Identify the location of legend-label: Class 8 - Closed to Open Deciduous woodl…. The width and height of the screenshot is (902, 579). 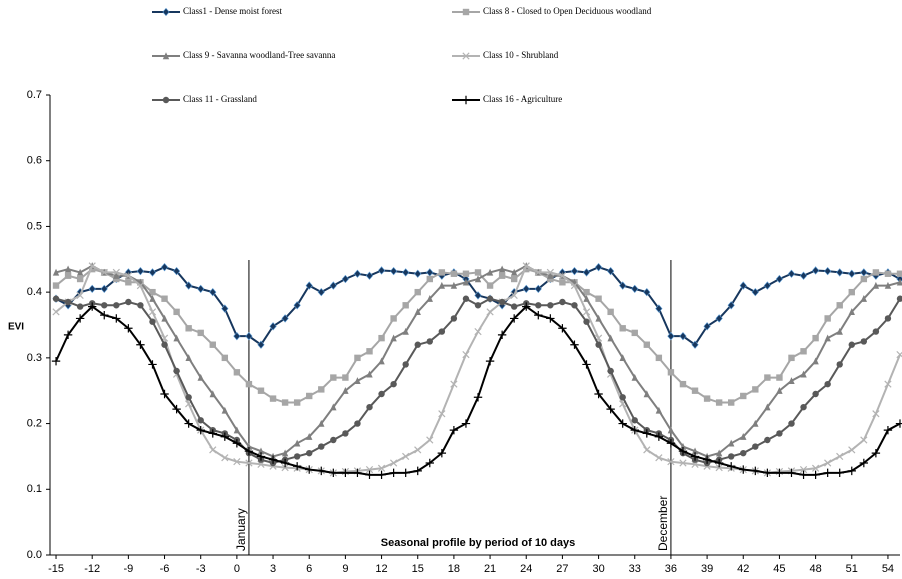
(567, 11).